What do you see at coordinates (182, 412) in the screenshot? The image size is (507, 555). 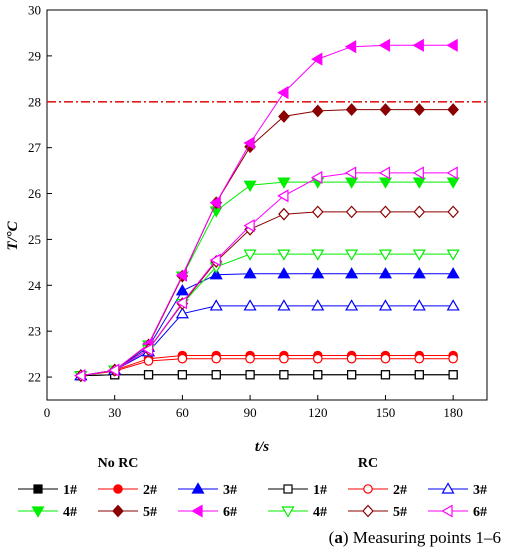 I see `x-tick-label: 60` at bounding box center [182, 412].